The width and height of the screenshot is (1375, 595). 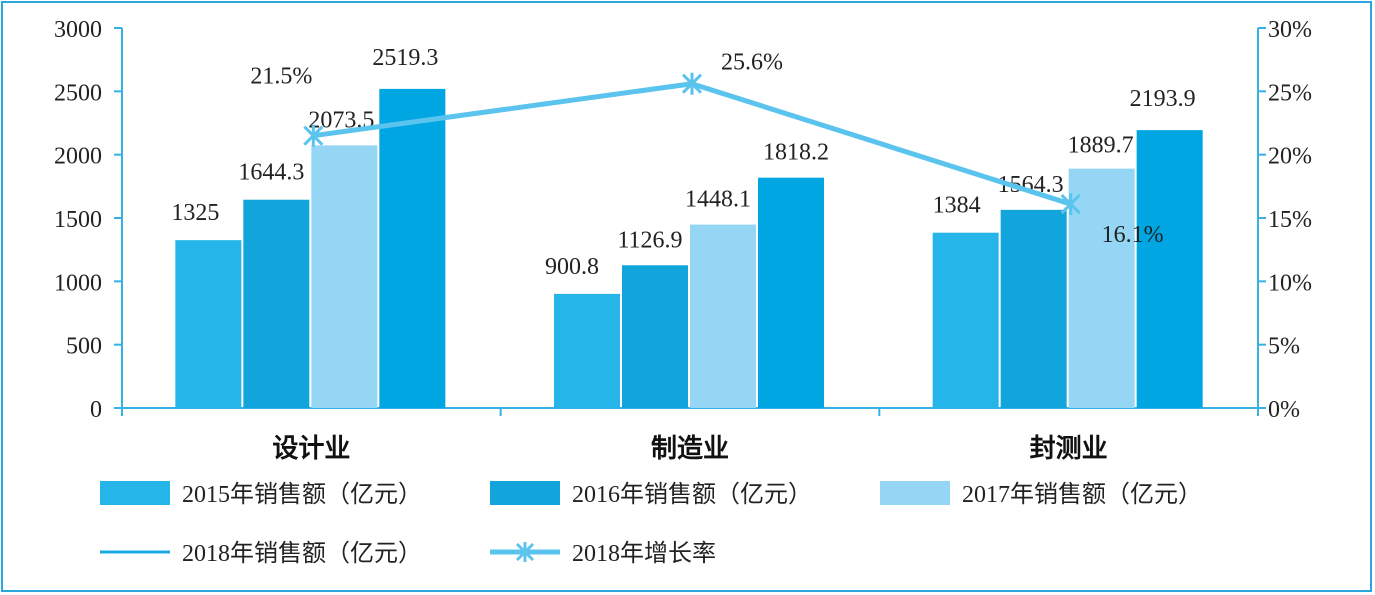 What do you see at coordinates (1290, 283) in the screenshot?
I see `right-tick-label: 10%` at bounding box center [1290, 283].